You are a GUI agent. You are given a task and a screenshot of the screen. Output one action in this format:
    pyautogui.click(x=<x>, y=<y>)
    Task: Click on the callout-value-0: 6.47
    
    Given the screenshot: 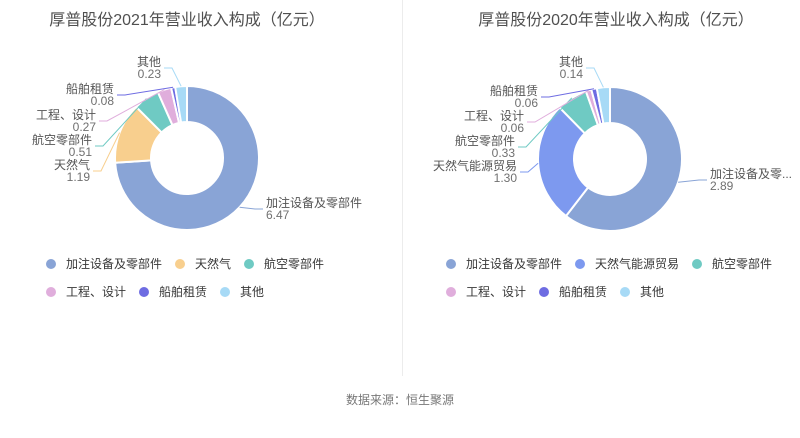 What is the action you would take?
    pyautogui.click(x=278, y=215)
    